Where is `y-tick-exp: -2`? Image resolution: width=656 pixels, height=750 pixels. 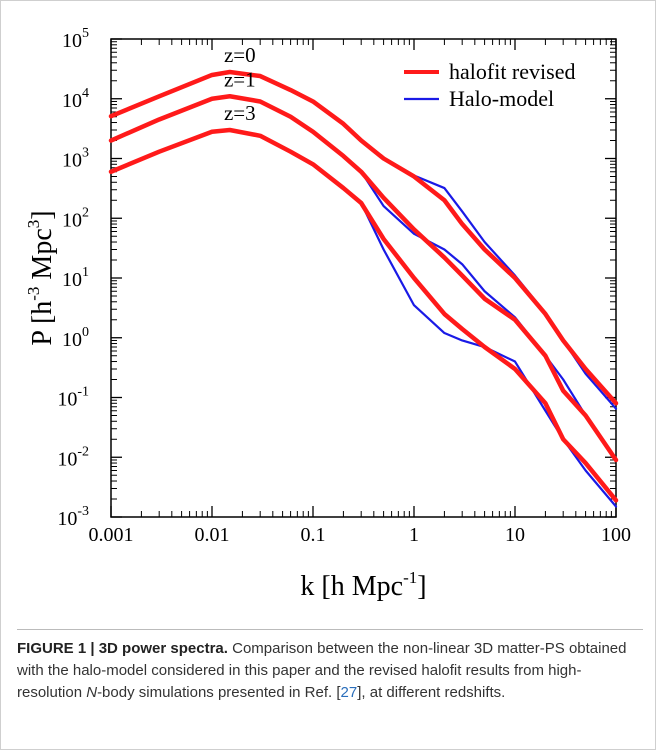
y-tick-exp: -2 is located at coordinates (83, 451).